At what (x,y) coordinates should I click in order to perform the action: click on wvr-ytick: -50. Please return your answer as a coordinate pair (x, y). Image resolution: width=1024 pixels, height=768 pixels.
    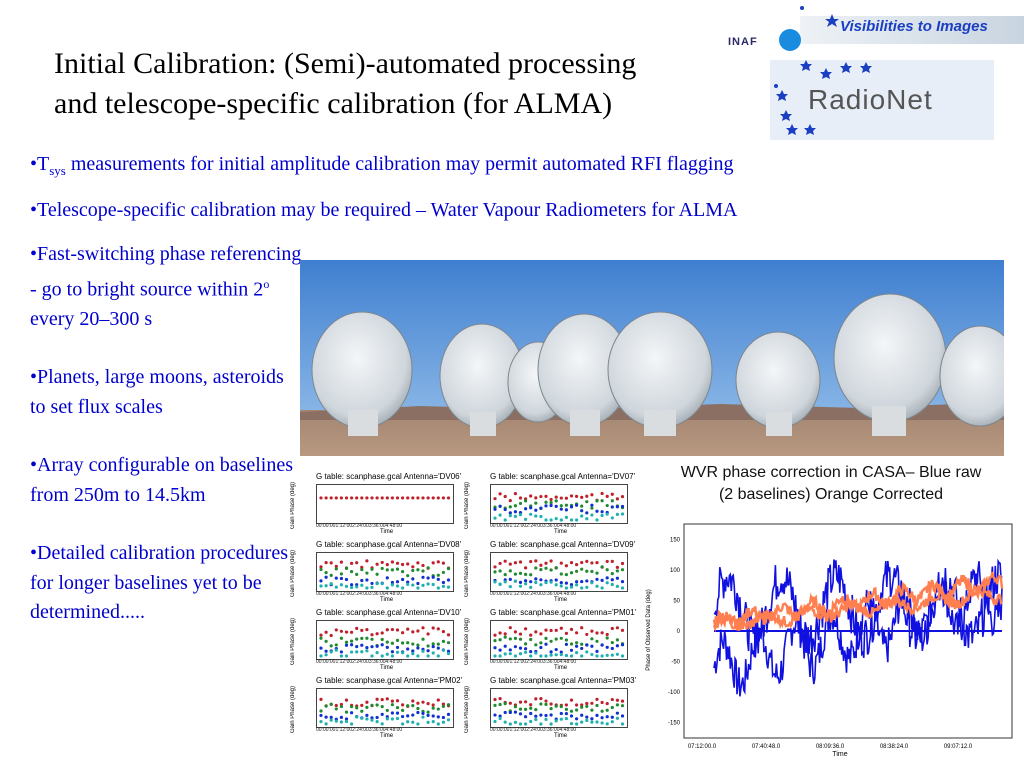
    Looking at the image, I should click on (675, 663).